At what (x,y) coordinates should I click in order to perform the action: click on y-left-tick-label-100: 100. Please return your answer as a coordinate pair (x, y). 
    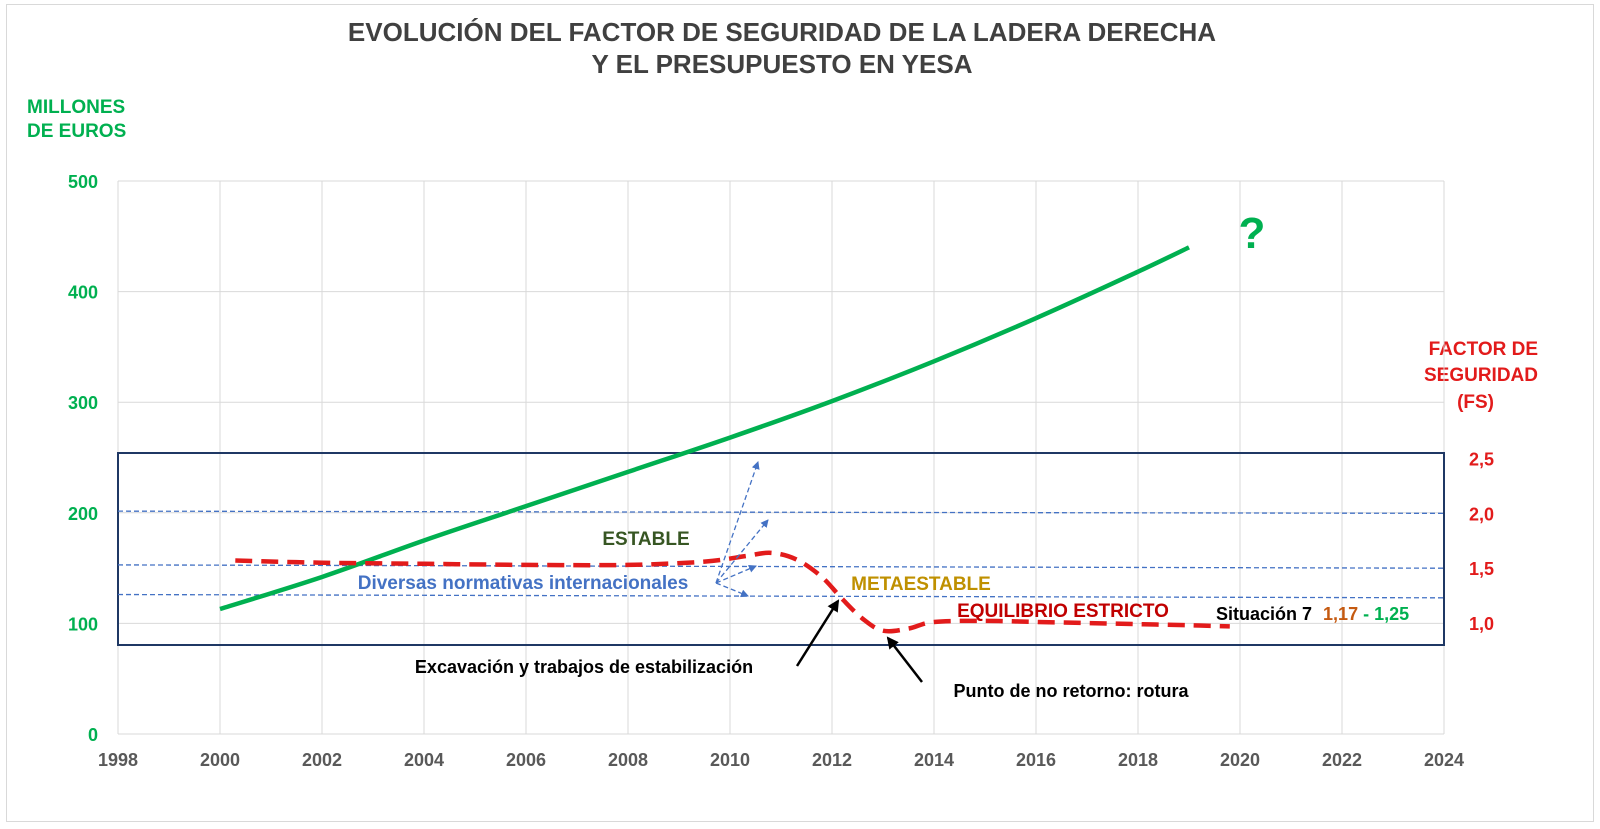
    Looking at the image, I should click on (83, 624).